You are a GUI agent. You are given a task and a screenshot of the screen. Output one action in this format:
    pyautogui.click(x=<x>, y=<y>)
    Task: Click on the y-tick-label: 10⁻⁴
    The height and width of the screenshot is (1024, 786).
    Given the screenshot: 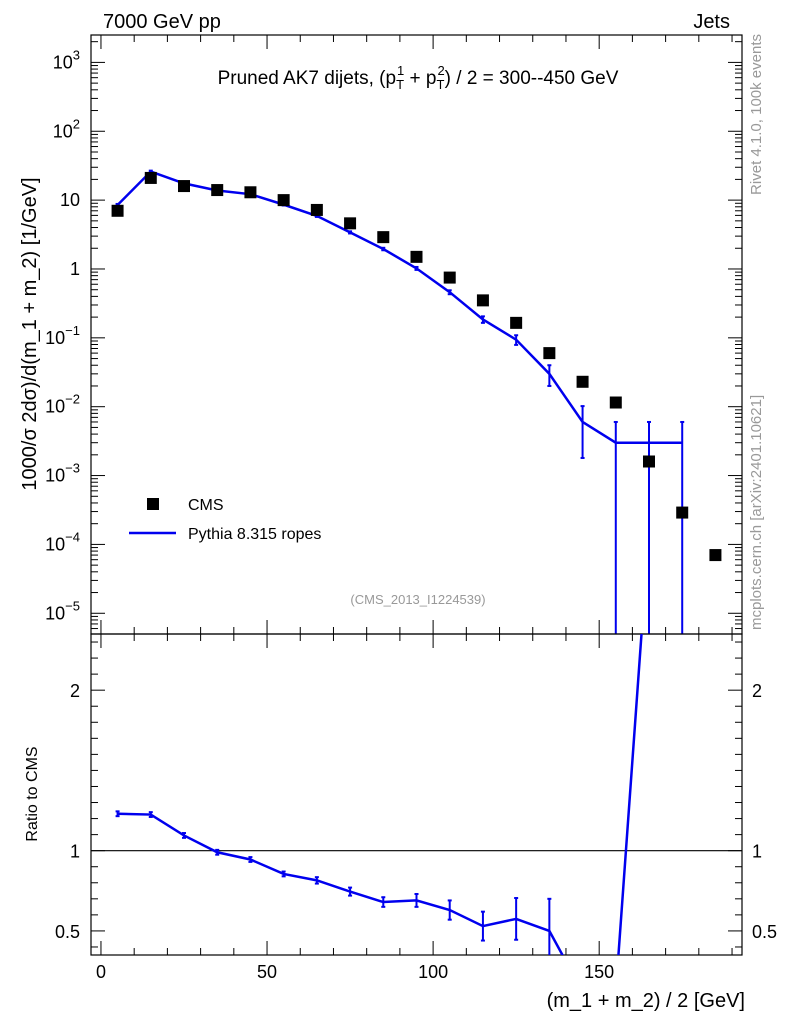 What is the action you would take?
    pyautogui.click(x=62, y=541)
    